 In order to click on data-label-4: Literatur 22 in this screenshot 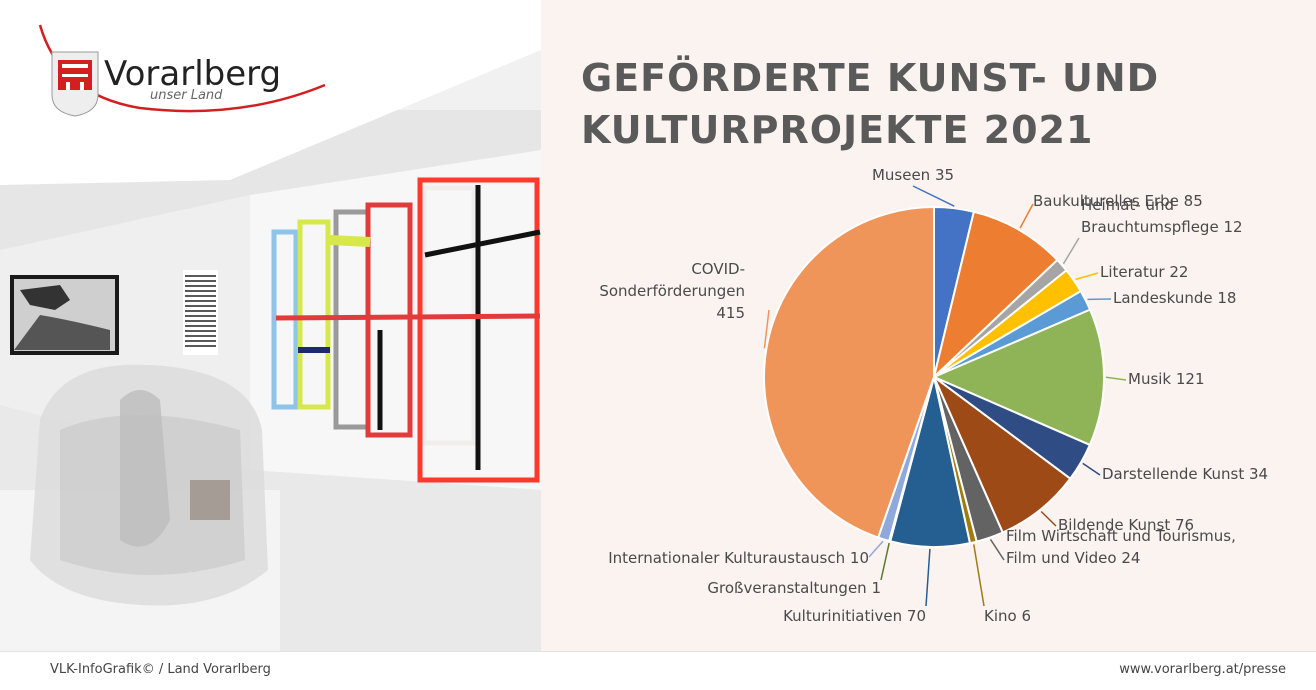, I will do `click(1144, 272)`.